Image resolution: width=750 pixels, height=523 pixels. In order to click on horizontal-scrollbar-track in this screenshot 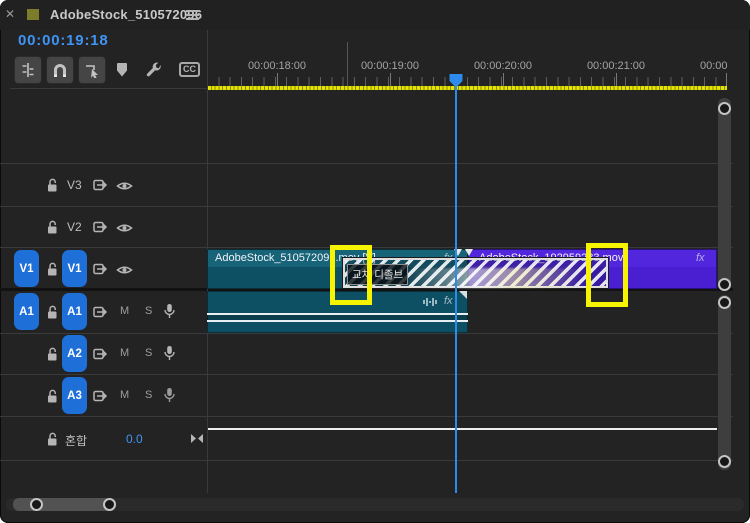, I will do `click(375, 504)`.